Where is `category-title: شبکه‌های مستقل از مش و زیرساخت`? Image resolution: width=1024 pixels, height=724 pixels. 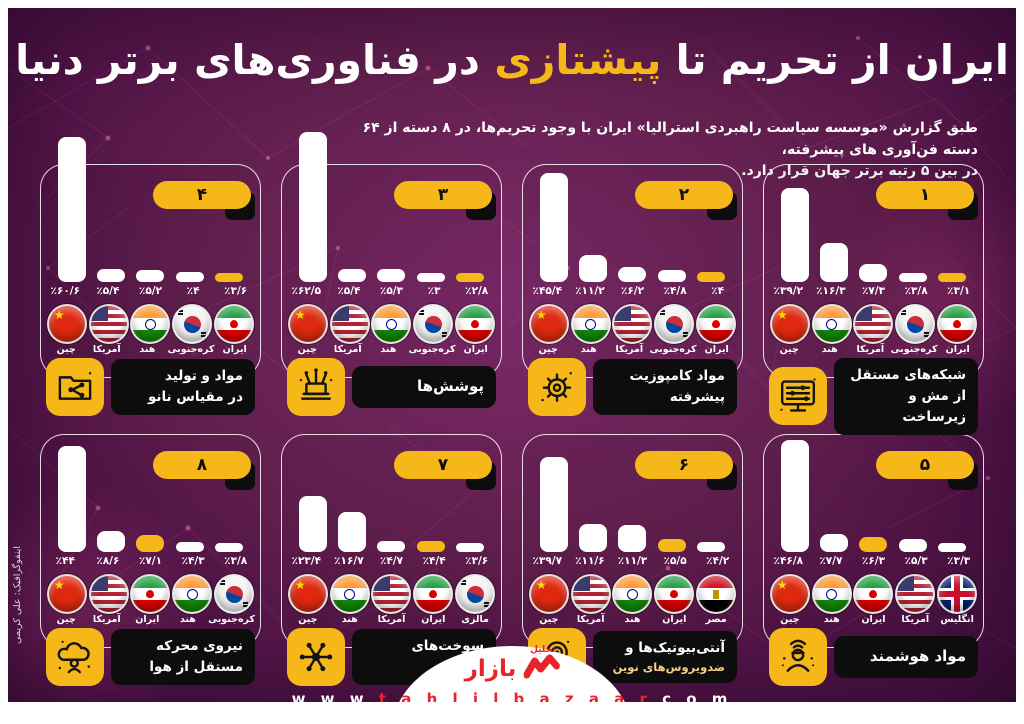
category-title: شبکه‌های مستقل از مش و زیرساخت is located at coordinates (906, 396).